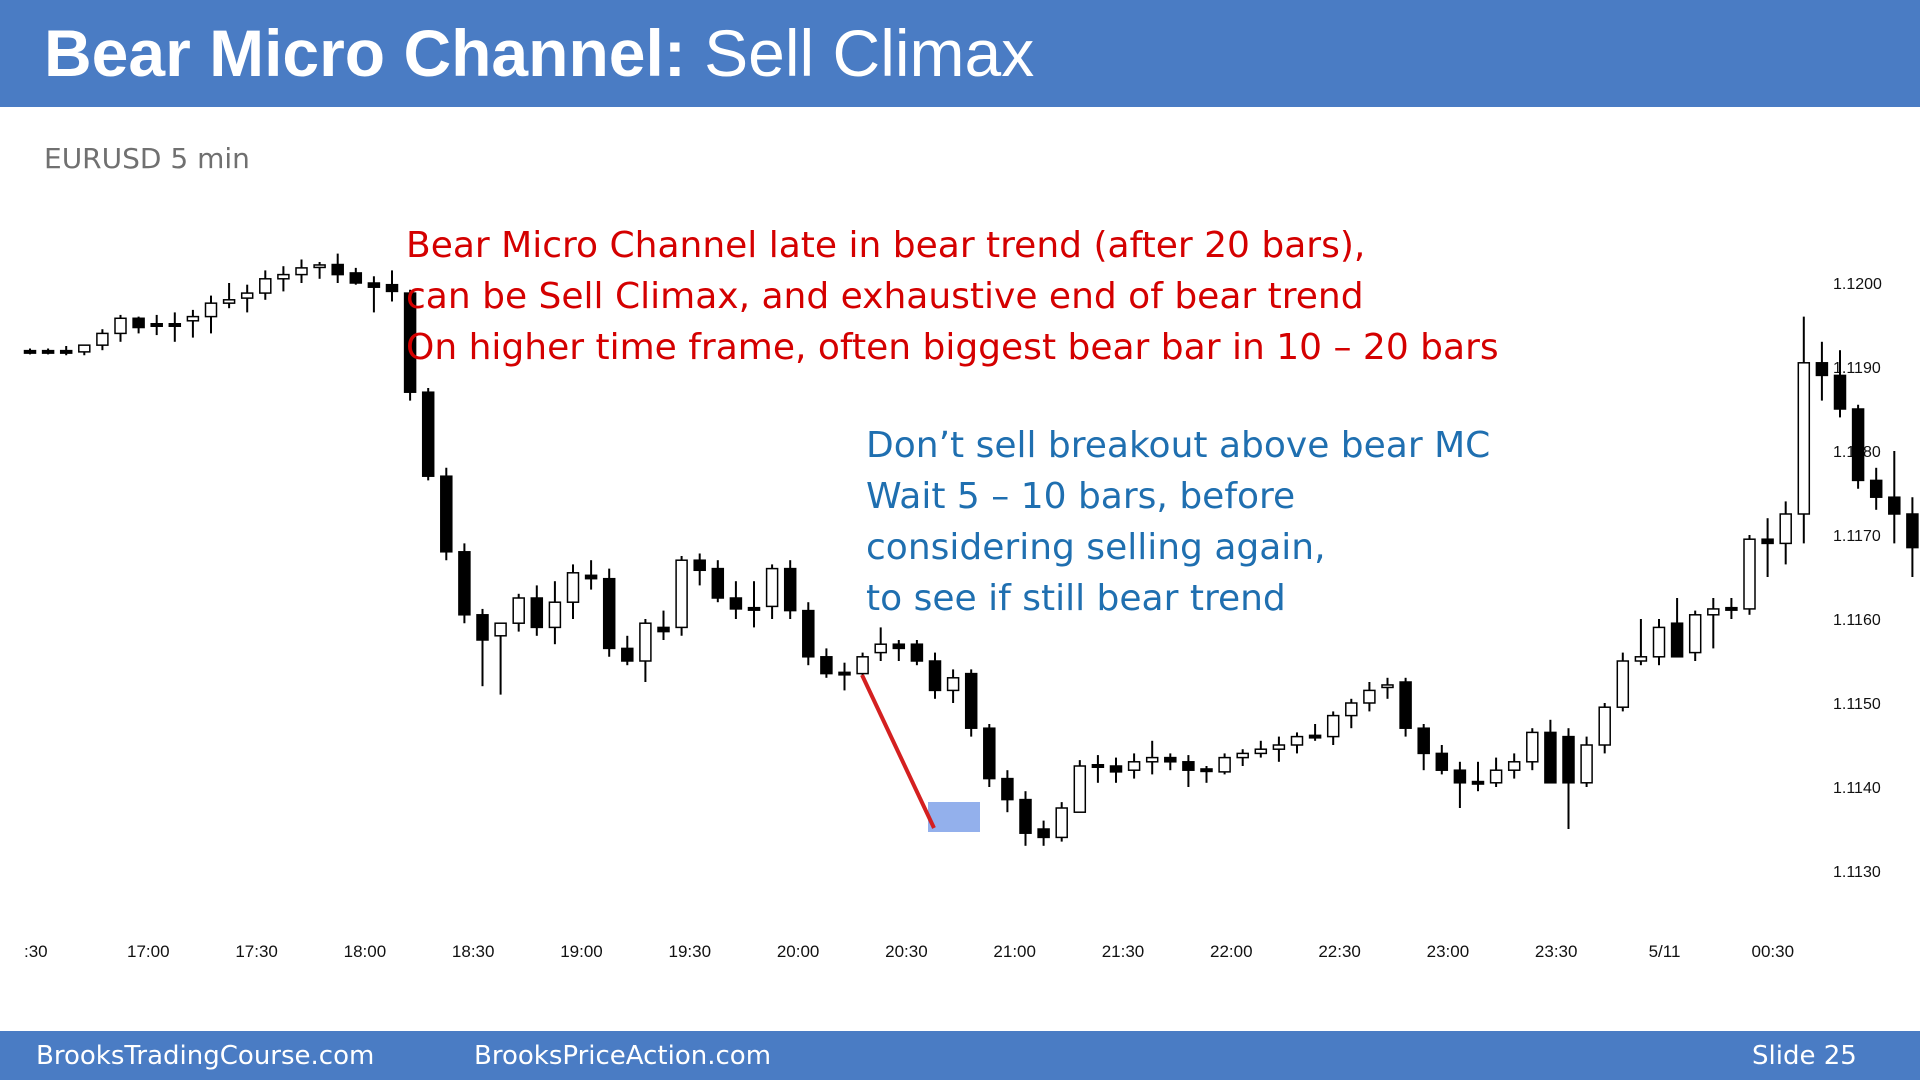 This screenshot has height=1080, width=1920. Describe the element at coordinates (1123, 951) in the screenshot. I see `x-tick-label: 21:30` at that location.